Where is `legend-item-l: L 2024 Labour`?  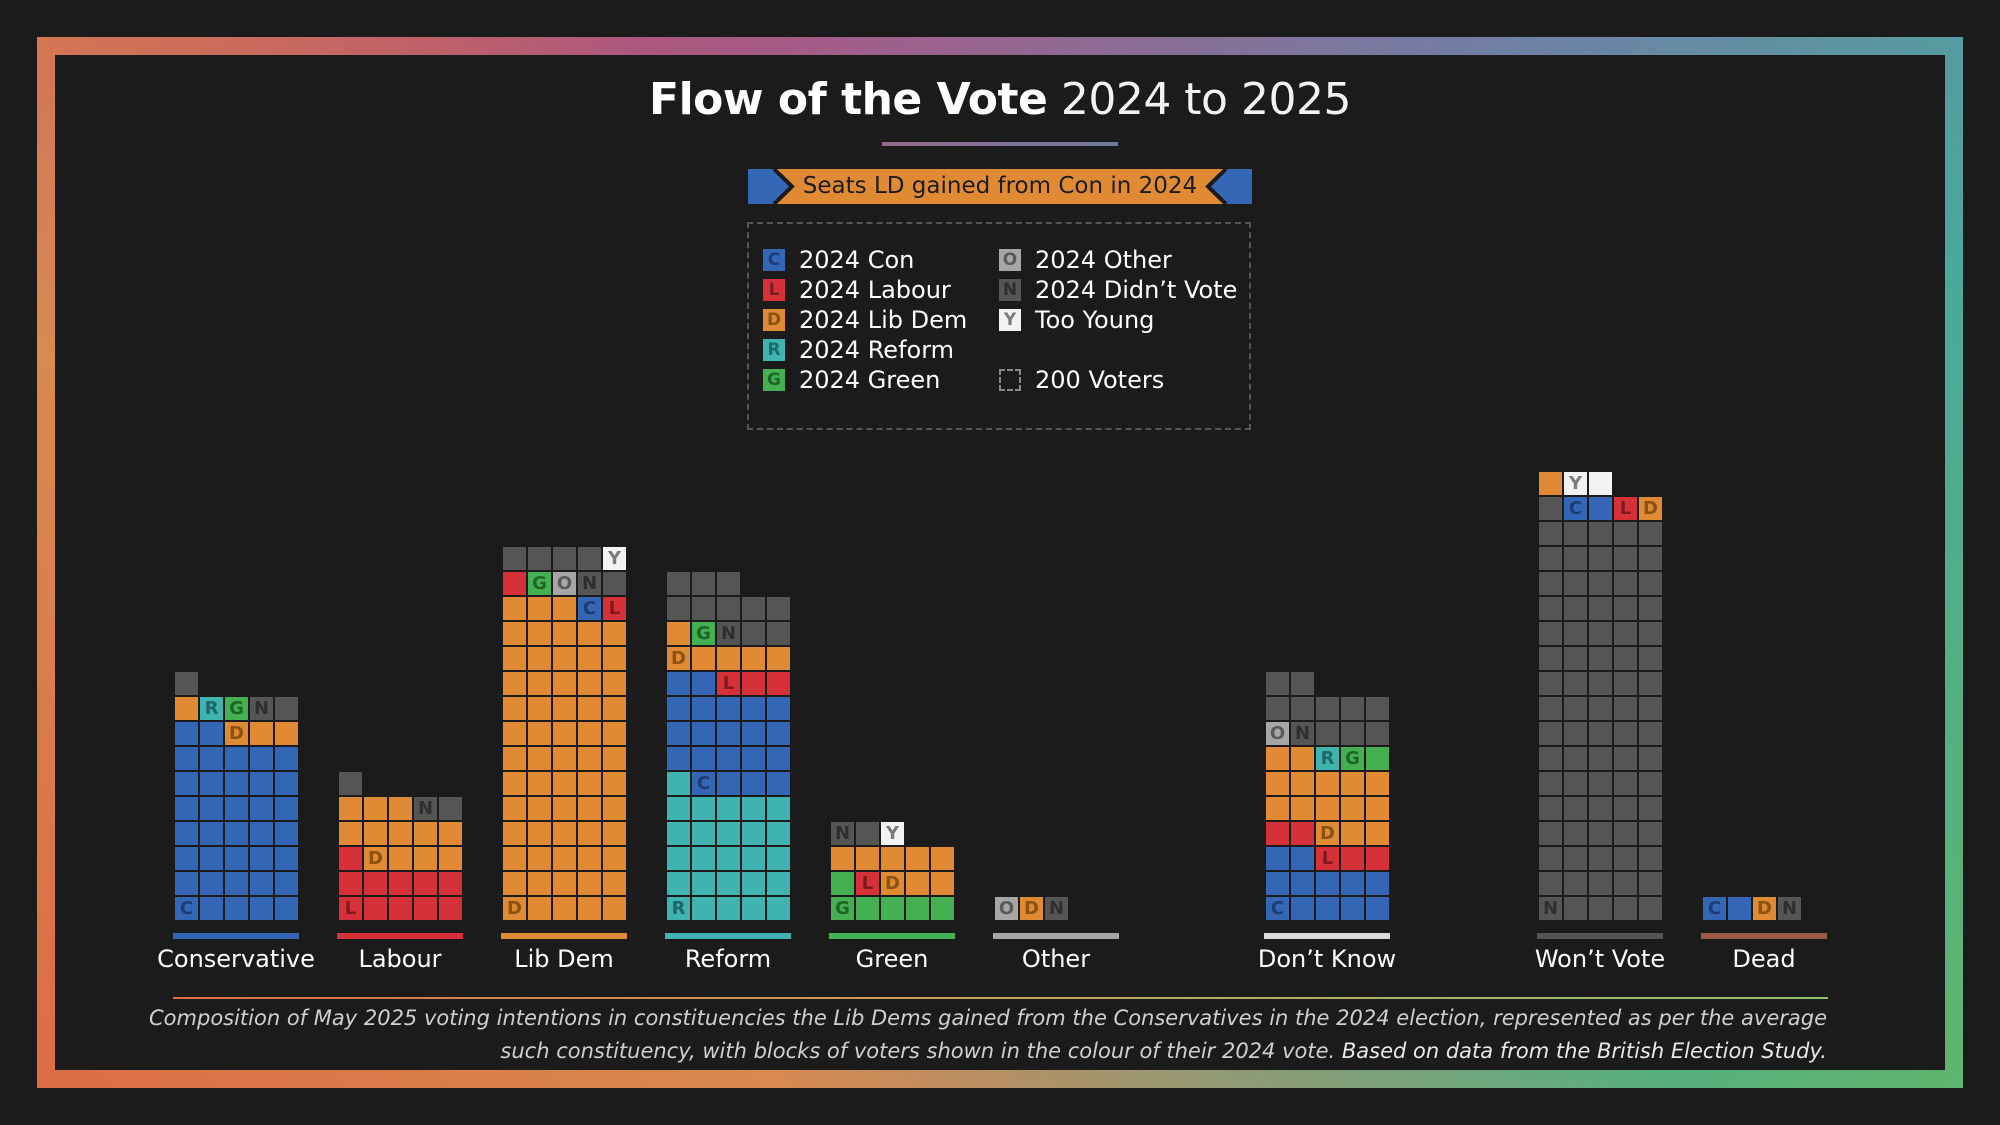 legend-item-l: L 2024 Labour is located at coordinates (857, 290).